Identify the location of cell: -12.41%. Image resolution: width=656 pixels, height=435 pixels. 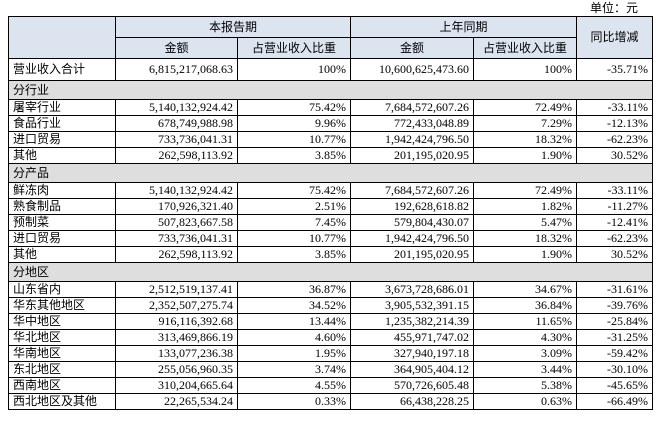
(615, 222).